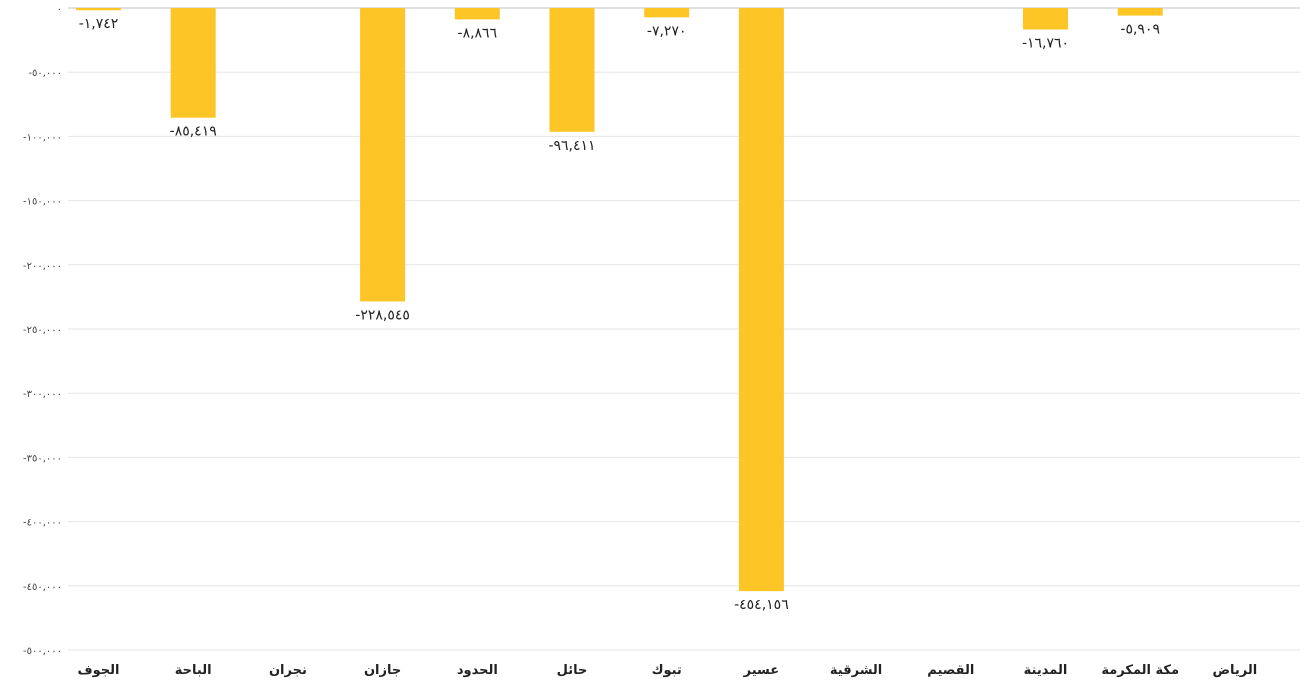 The width and height of the screenshot is (1304, 686). What do you see at coordinates (761, 670) in the screenshot?
I see `x-category-label: عسير` at bounding box center [761, 670].